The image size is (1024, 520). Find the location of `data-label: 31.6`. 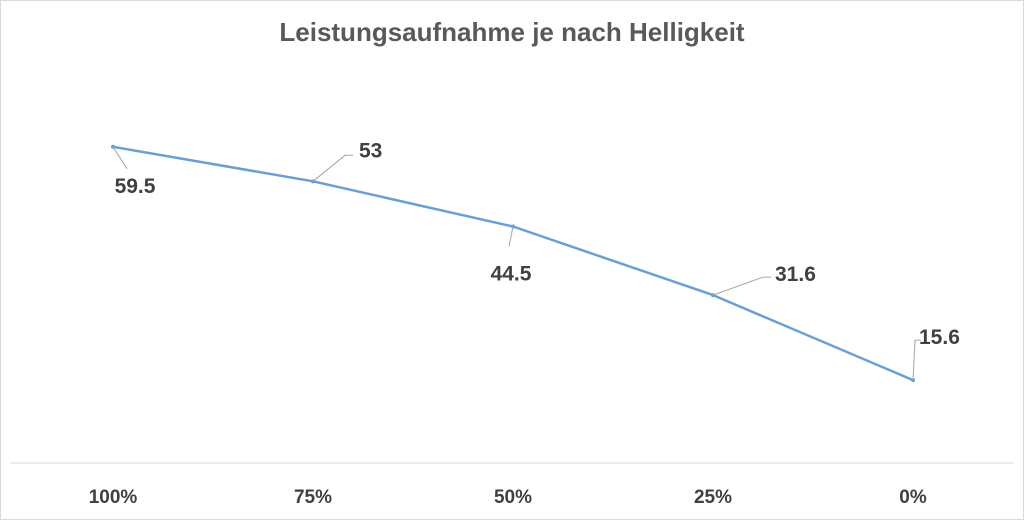

data-label: 31.6 is located at coordinates (795, 274).